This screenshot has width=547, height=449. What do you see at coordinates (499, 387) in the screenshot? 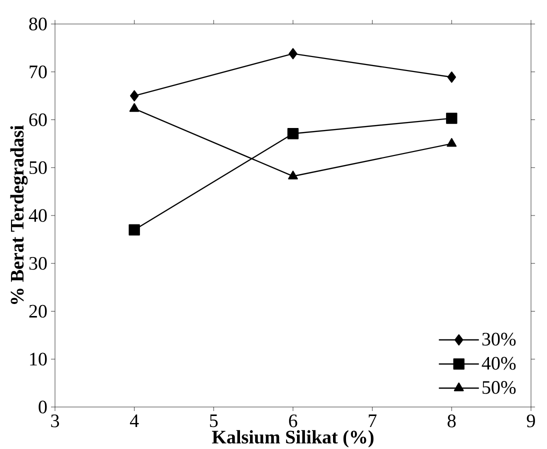
I see `legend-label: 50%` at bounding box center [499, 387].